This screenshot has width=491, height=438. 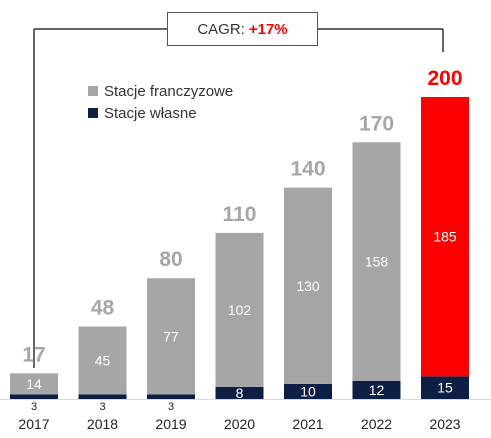 I want to click on cagr-value: +17%, so click(x=268, y=29).